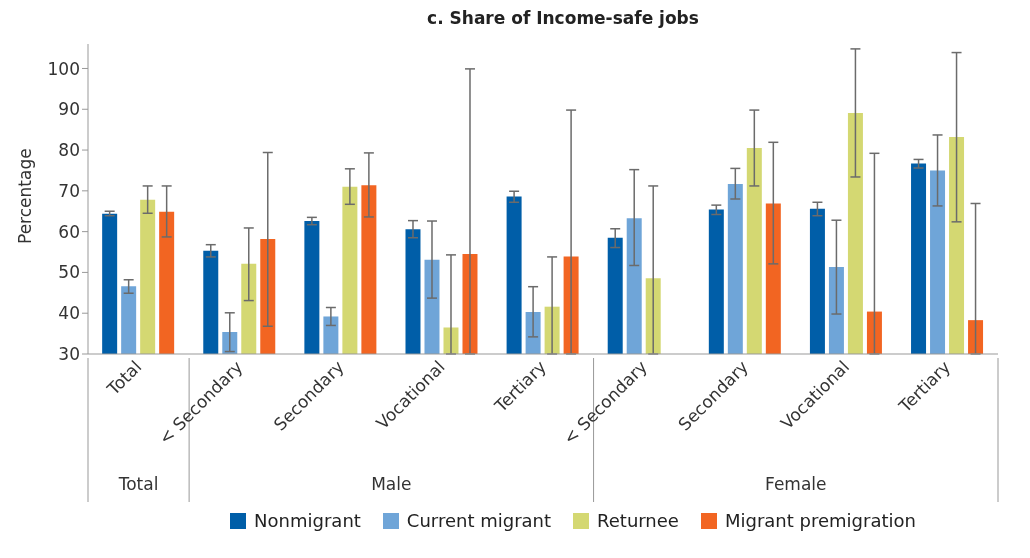  Describe the element at coordinates (796, 484) in the screenshot. I see `text: Female` at that location.